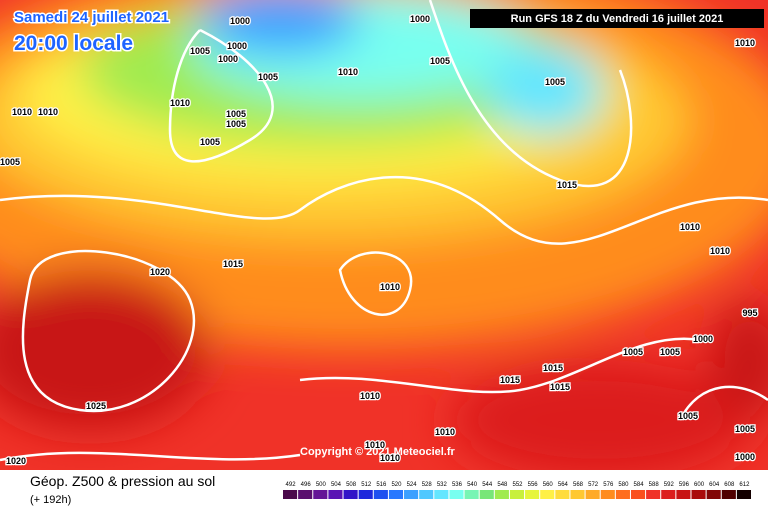  I want to click on scale-label: 532, so click(442, 485).